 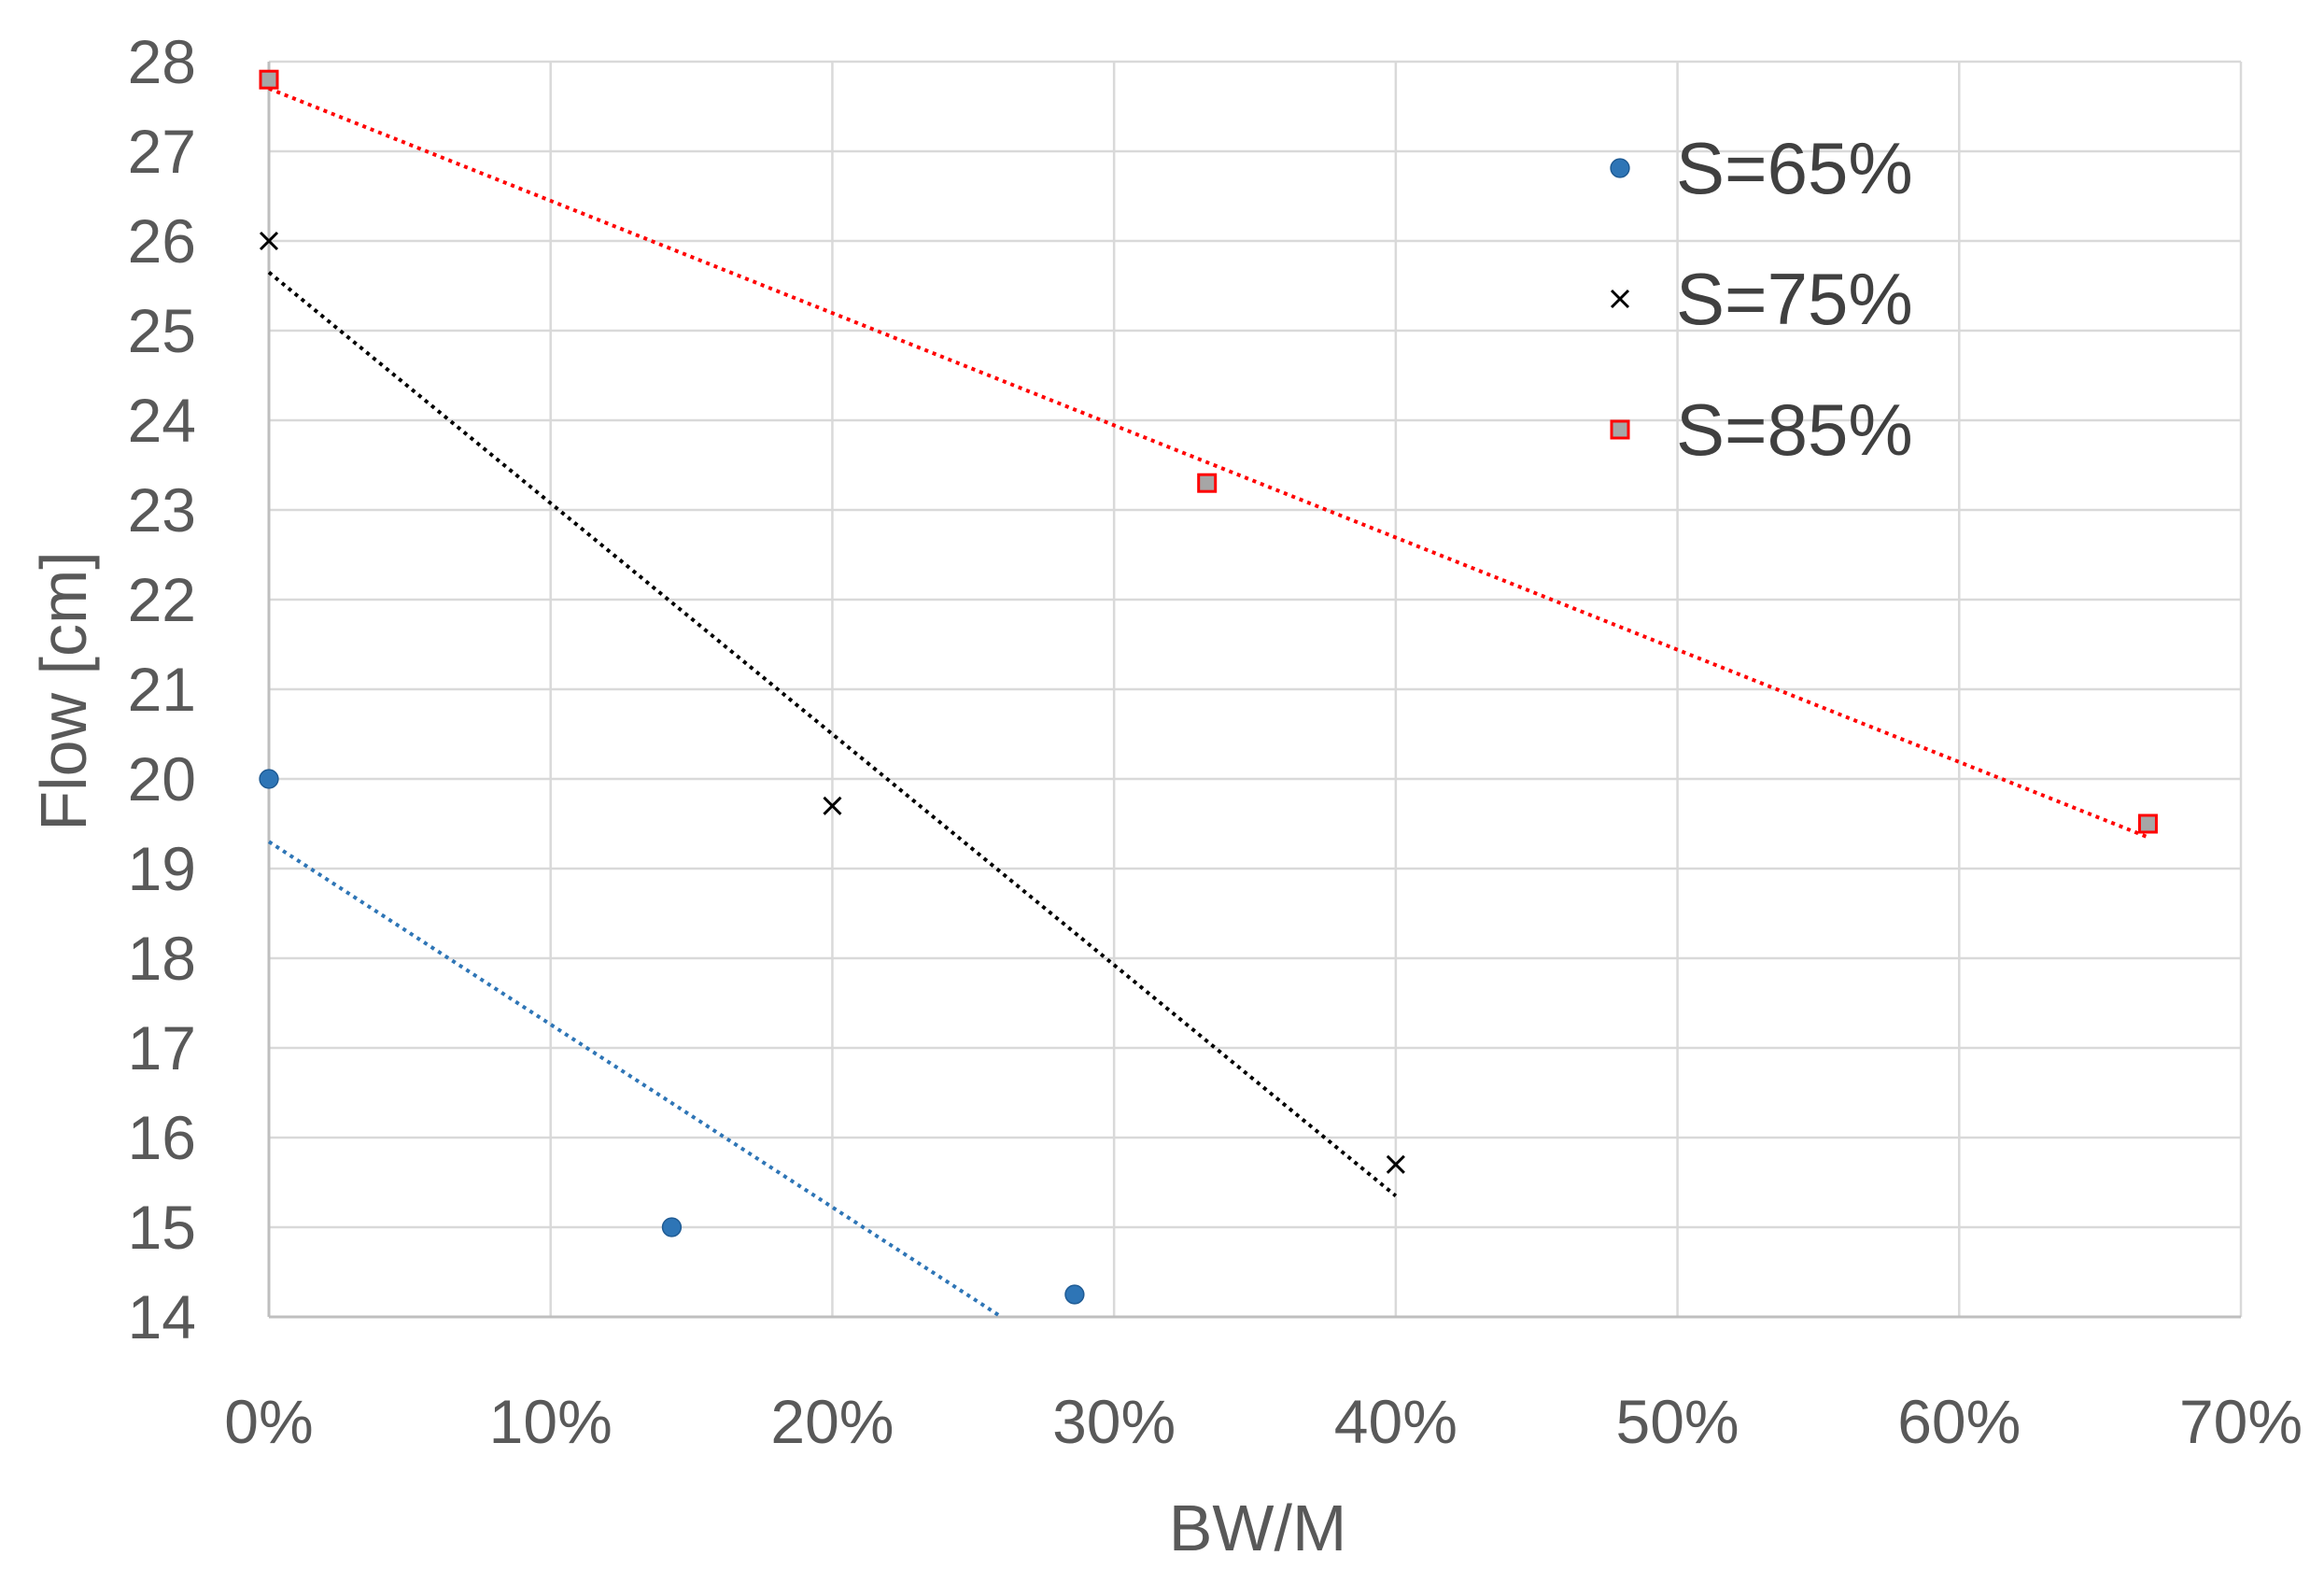 What do you see at coordinates (832, 1421) in the screenshot?
I see `x-tick-label: 20%` at bounding box center [832, 1421].